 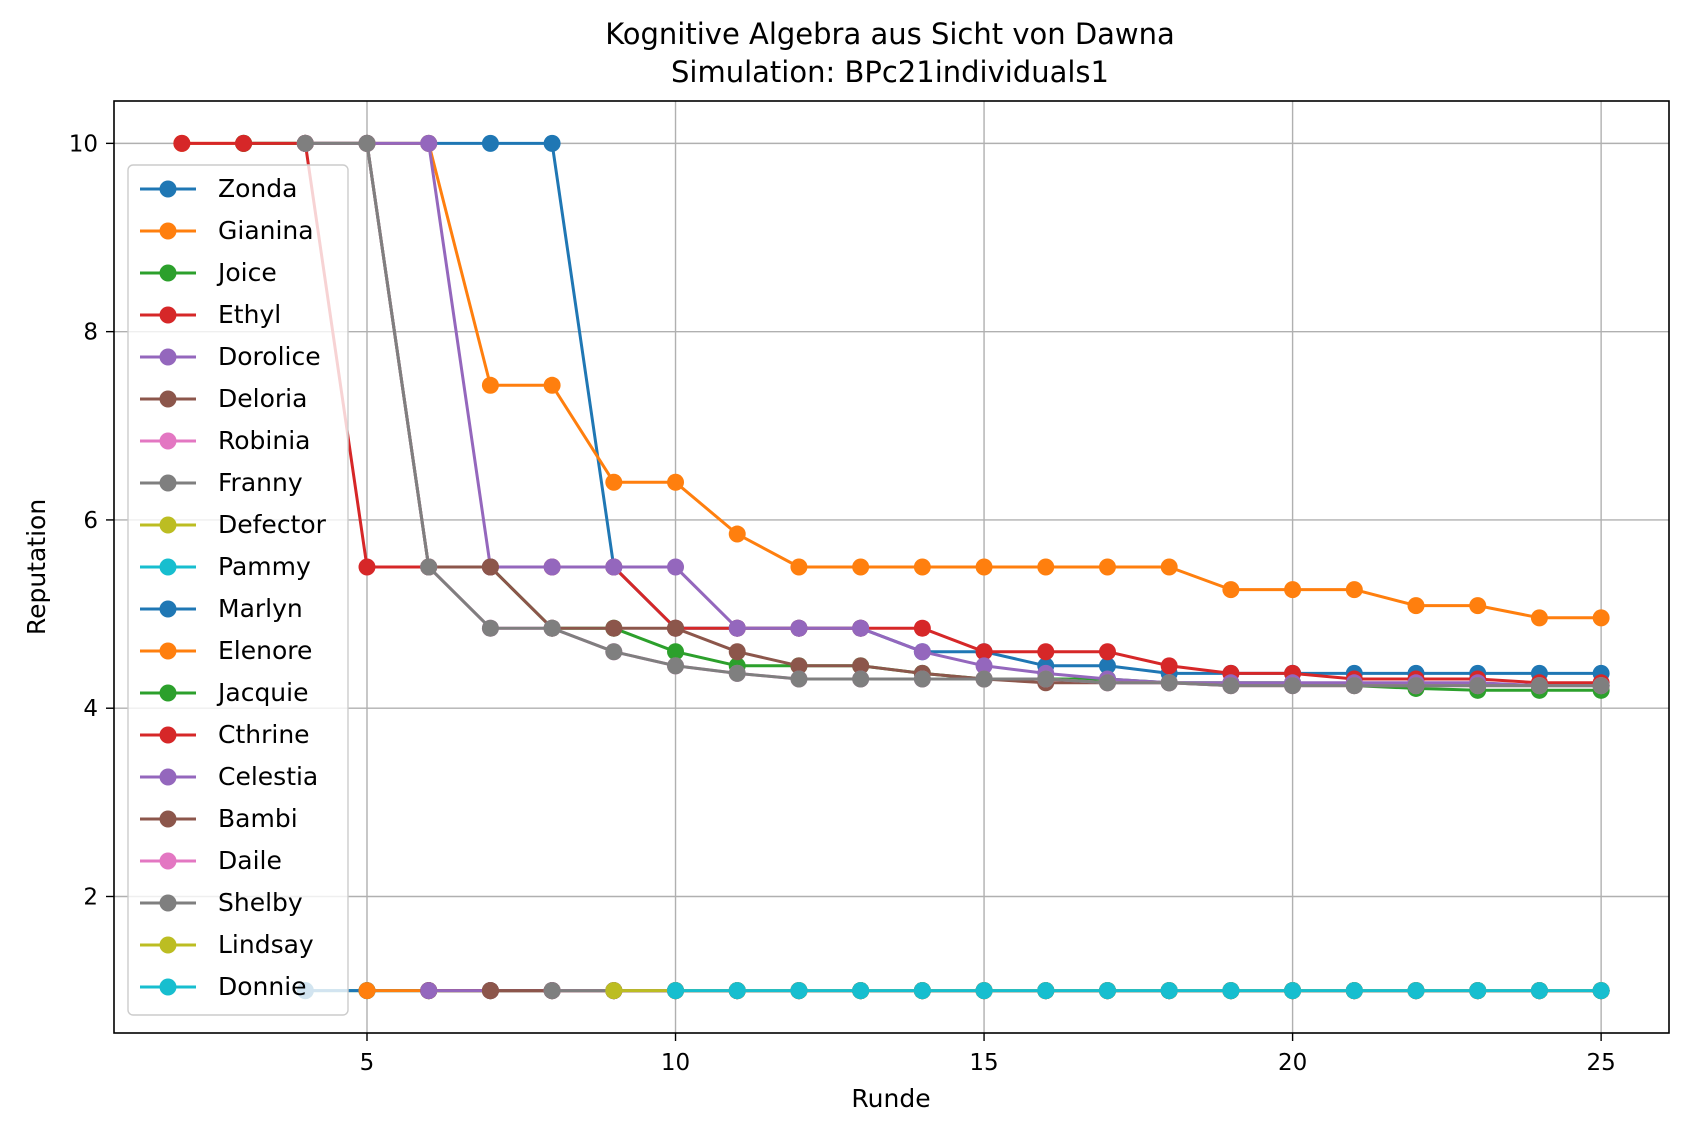 I want to click on x-tick-label: 10, so click(x=675, y=1063).